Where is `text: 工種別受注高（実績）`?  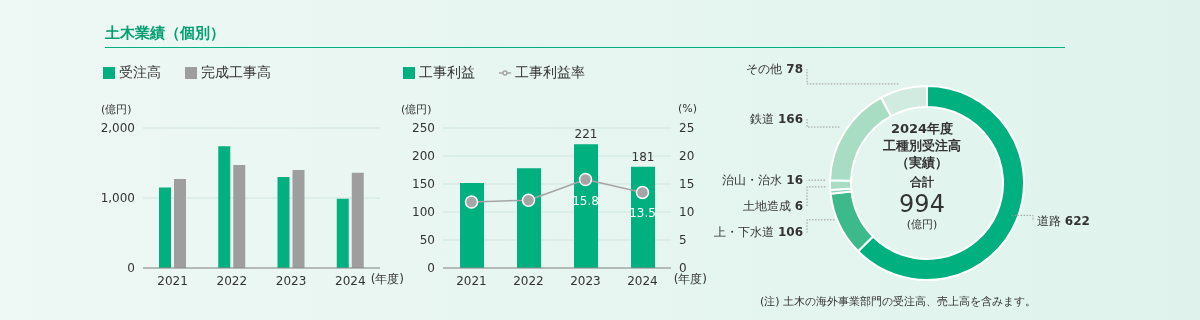
text: 工種別受注高（実績） is located at coordinates (922, 154).